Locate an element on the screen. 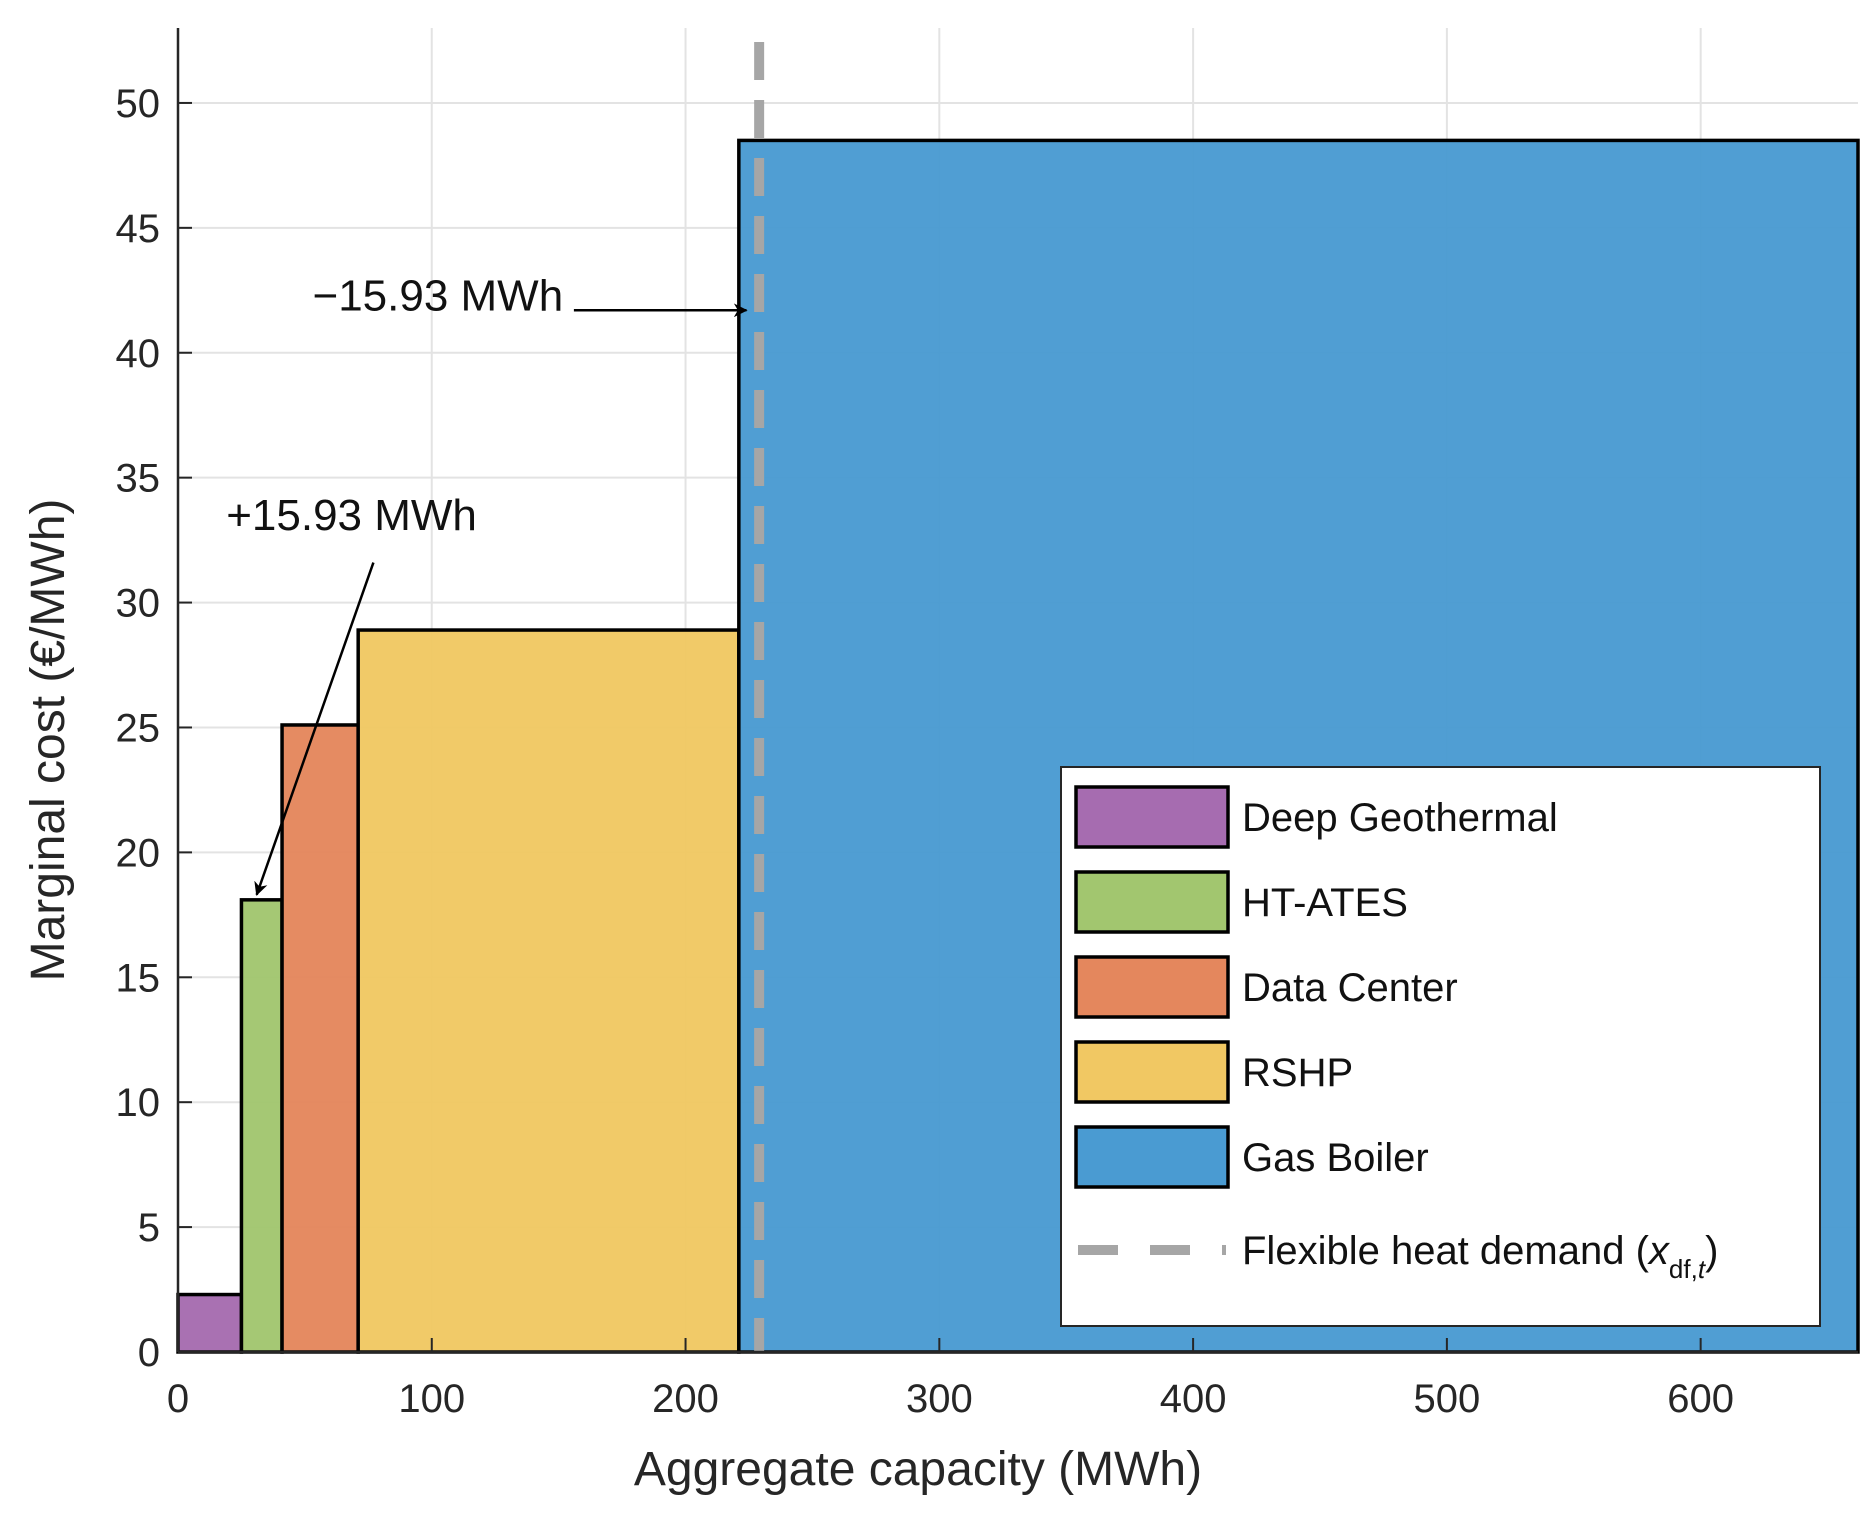 The image size is (1871, 1532). y-tick-label: 15 is located at coordinates (138, 978).